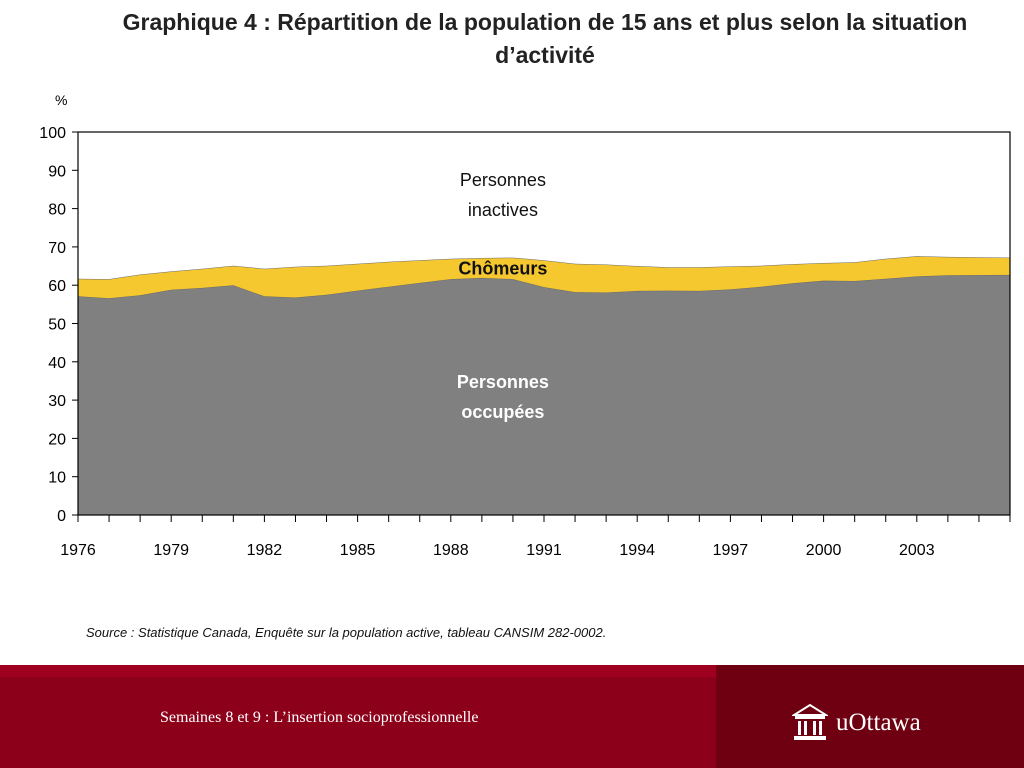  I want to click on y-tick-label: 90, so click(57, 171).